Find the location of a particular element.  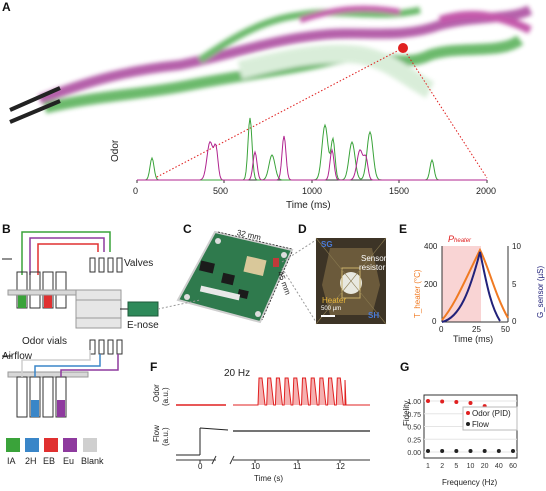

legend-label-eu: Eu is located at coordinates (69, 461).